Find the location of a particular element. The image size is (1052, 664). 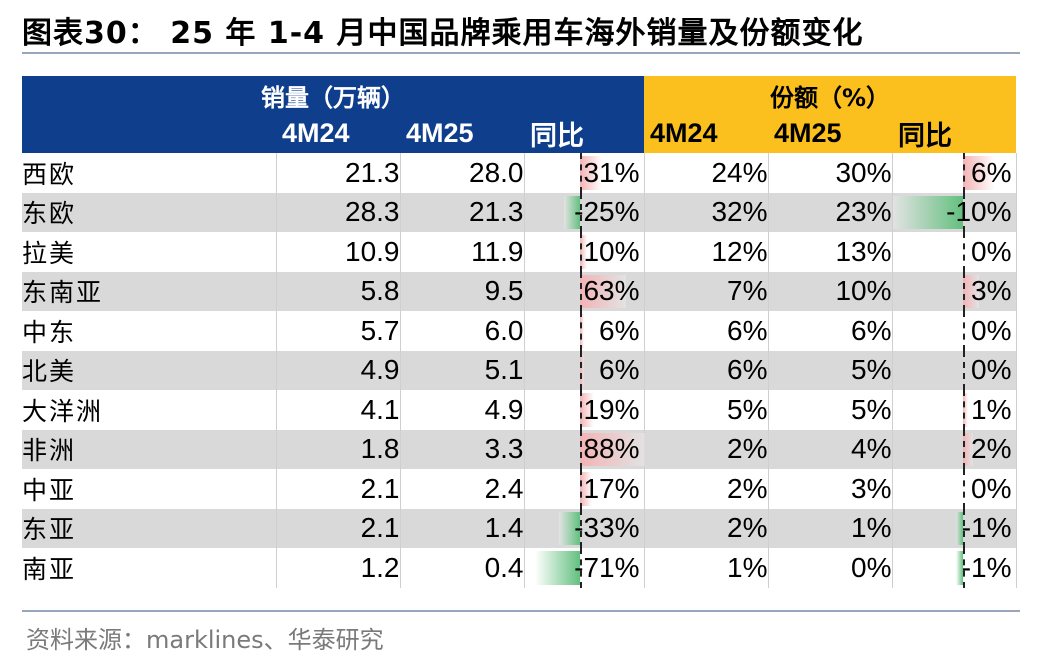

table-row: 东欧 28.3 21.3 -25% 32% 23% -10% is located at coordinates (519, 212).